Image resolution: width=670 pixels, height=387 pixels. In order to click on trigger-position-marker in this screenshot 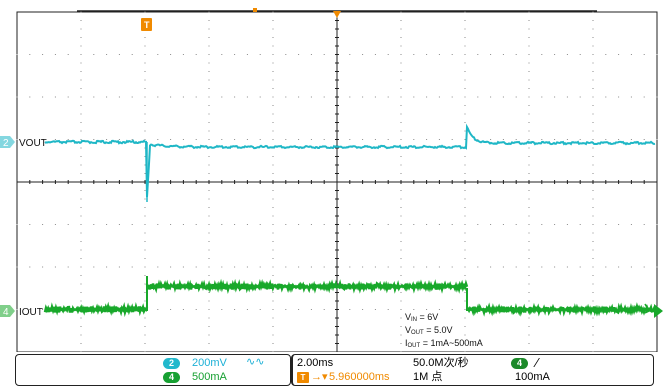, I will do `click(146, 24)`.